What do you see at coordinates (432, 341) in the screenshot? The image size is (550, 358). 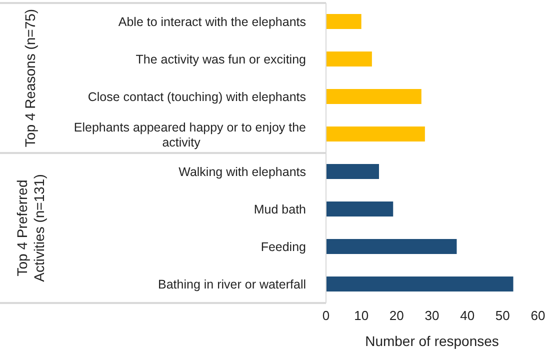 I see `x-axis-title: Number of responses` at bounding box center [432, 341].